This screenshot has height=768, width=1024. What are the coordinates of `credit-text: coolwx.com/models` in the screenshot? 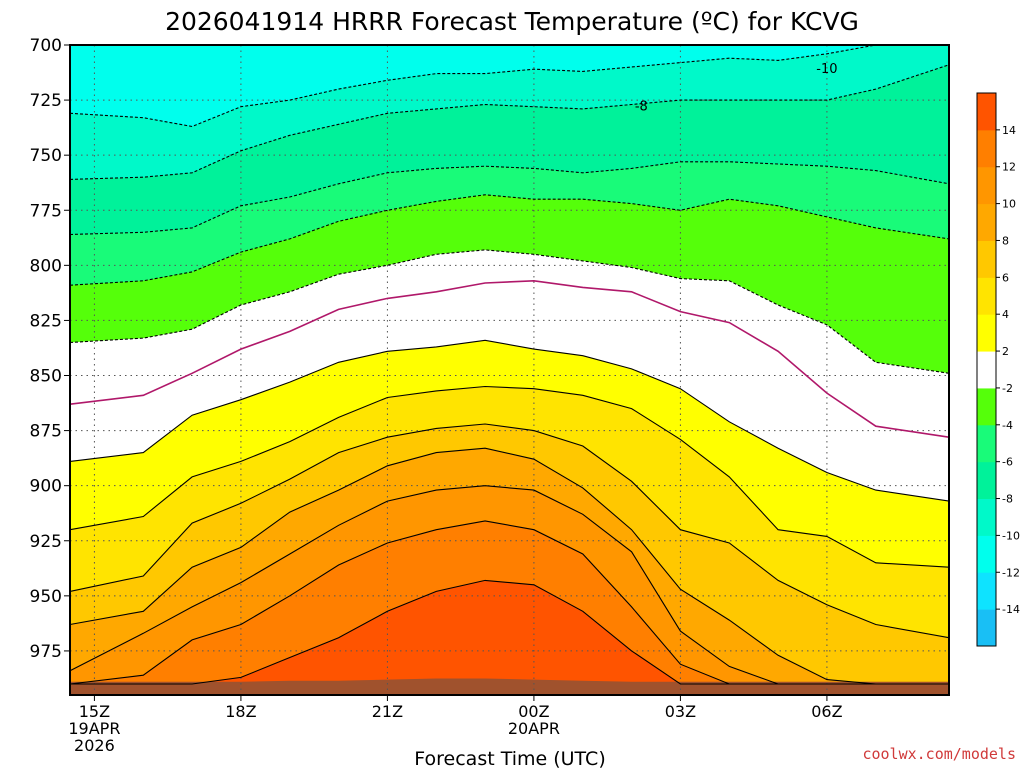 It's located at (939, 754).